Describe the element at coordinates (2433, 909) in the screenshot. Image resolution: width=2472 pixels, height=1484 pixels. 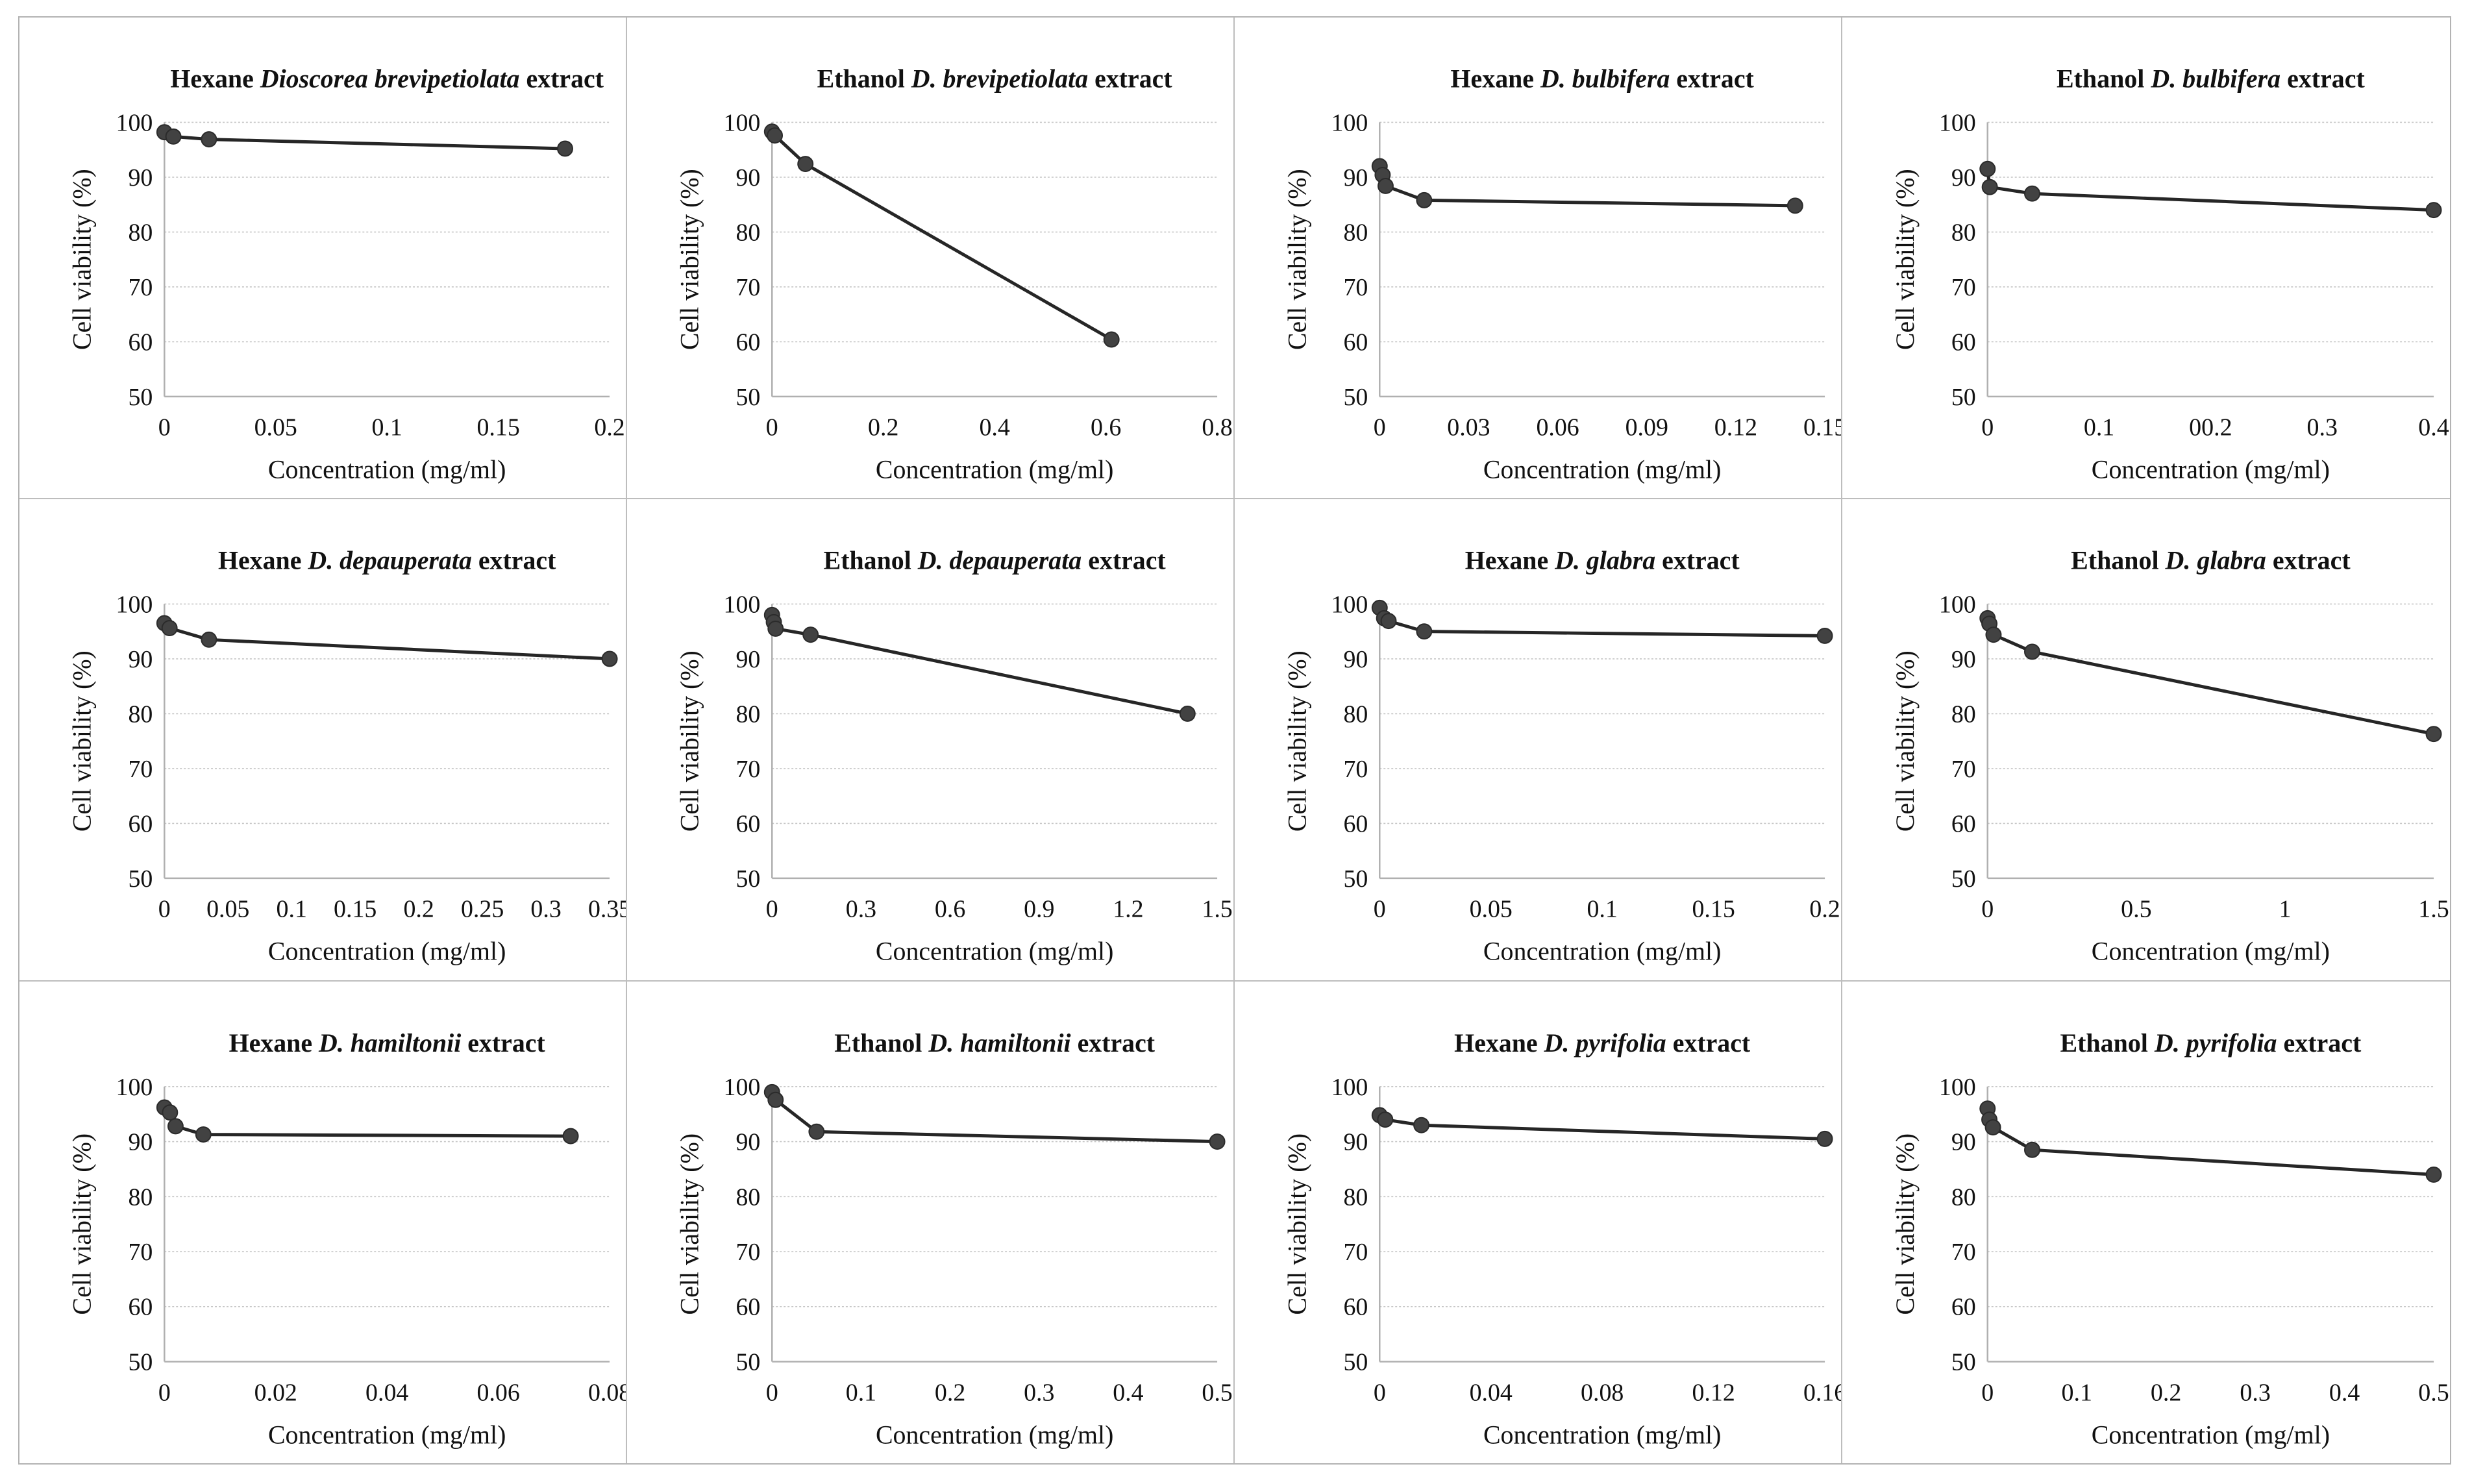
I see `x-tick-label: 1.5` at that location.